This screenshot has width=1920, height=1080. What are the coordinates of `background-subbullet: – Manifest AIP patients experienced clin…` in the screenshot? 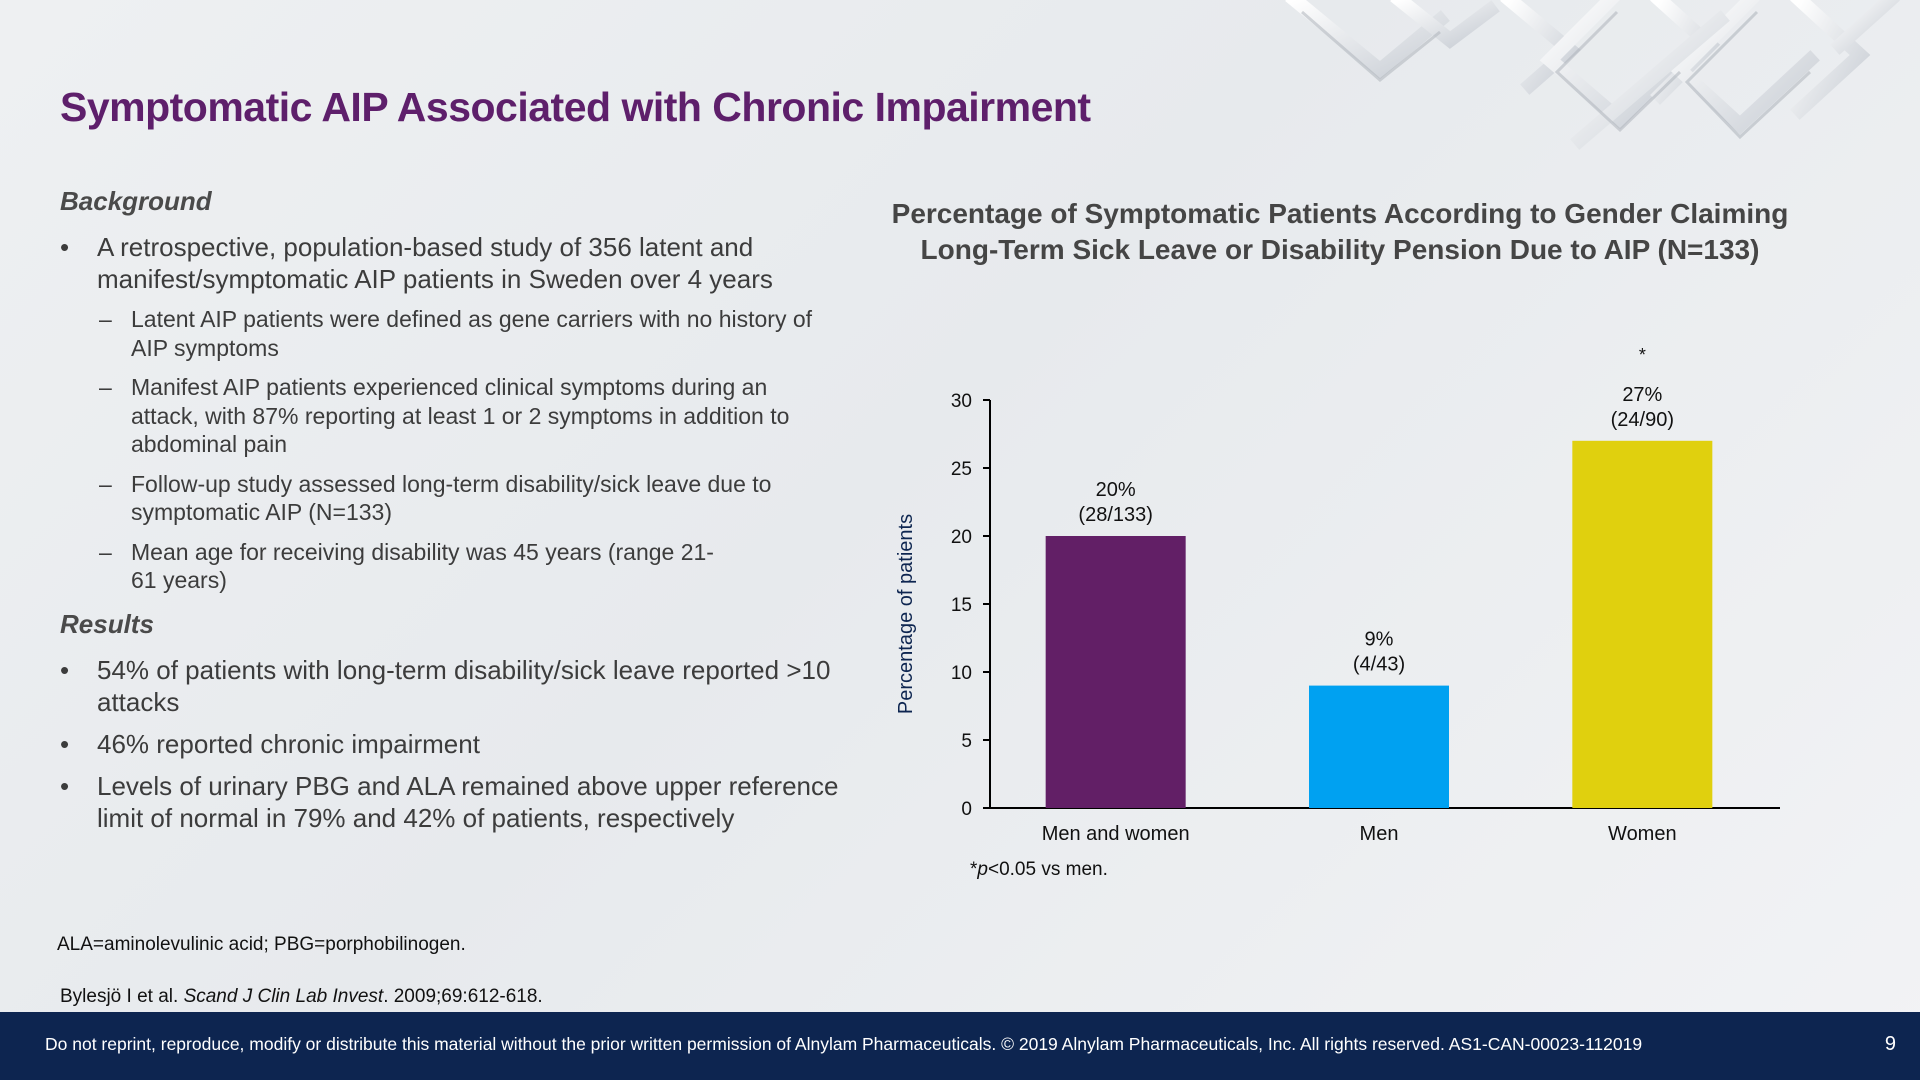 It's located at (450, 416).